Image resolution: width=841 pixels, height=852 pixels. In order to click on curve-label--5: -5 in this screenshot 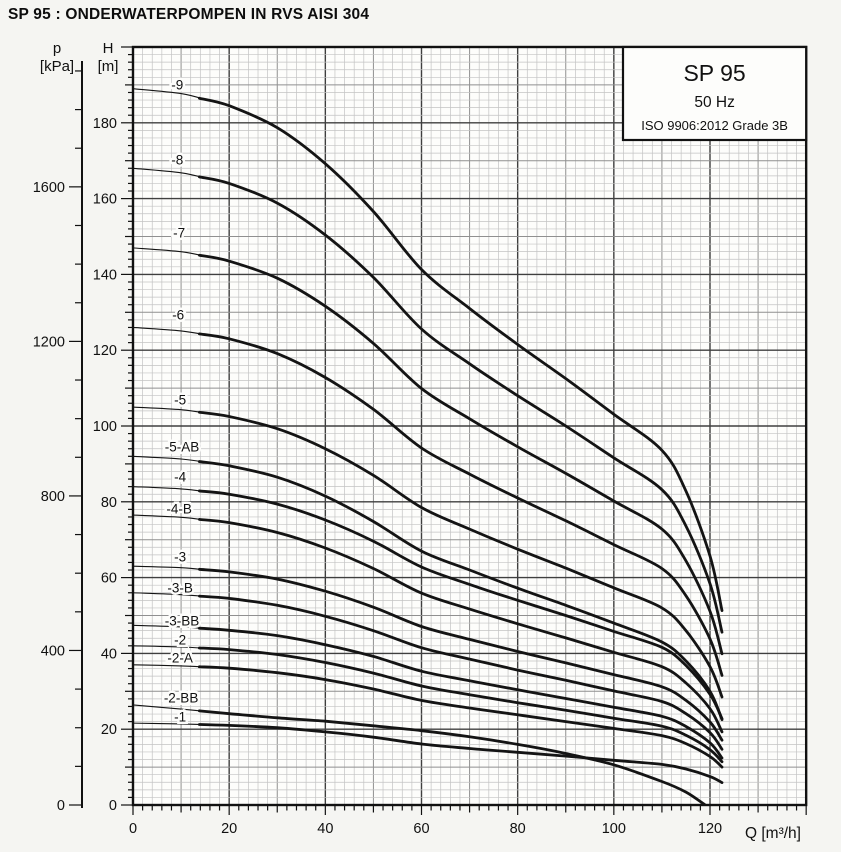, I will do `click(180, 399)`.